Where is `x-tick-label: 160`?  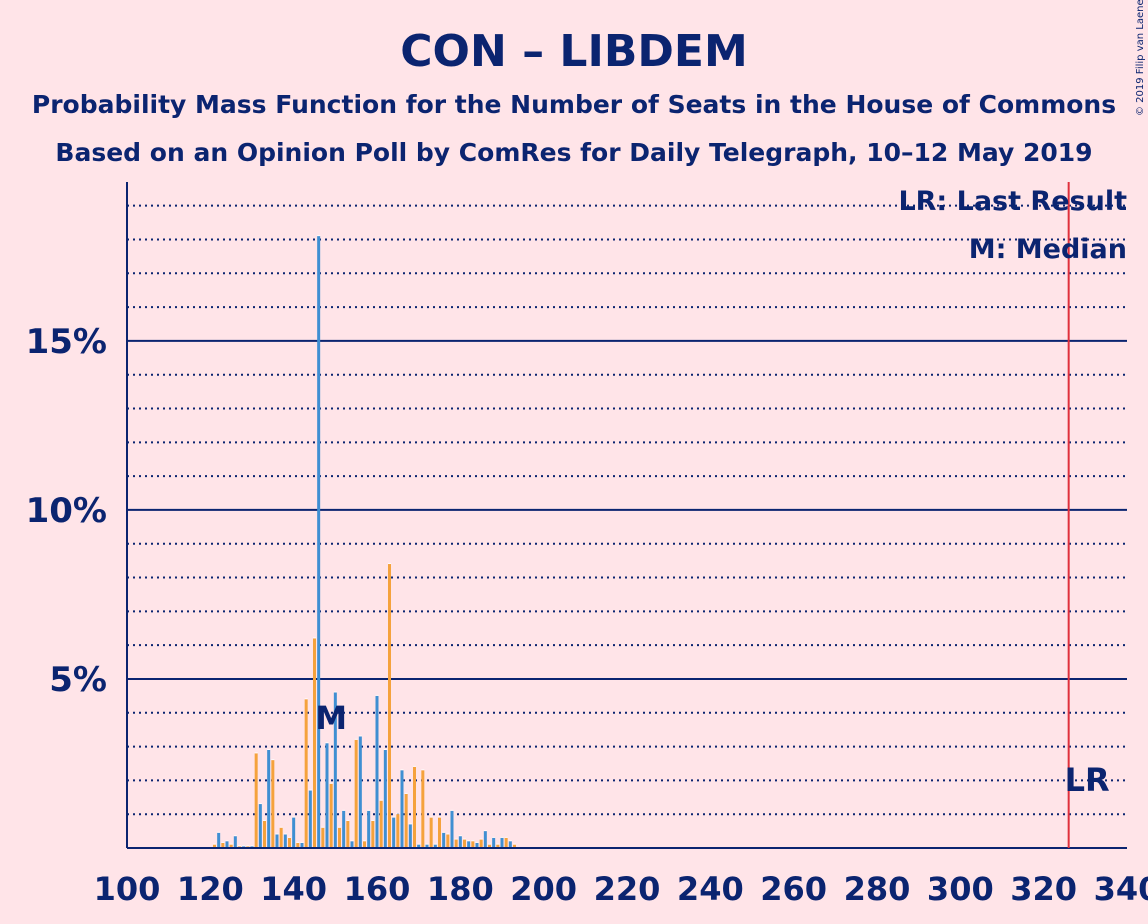
x-tick-label: 160 is located at coordinates (377, 889).